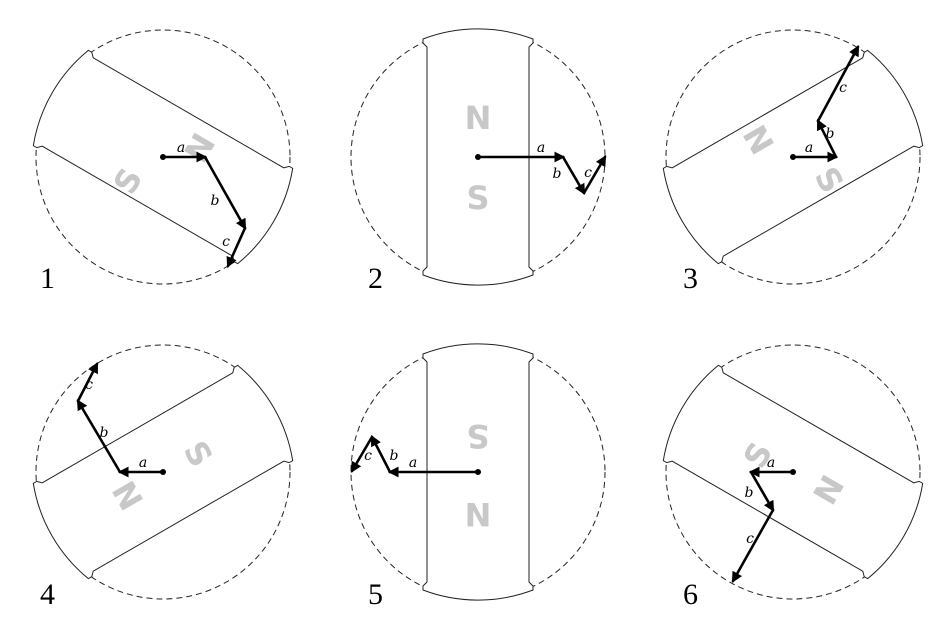 Image resolution: width=949 pixels, height=622 pixels. I want to click on panel-number: 1, so click(47, 278).